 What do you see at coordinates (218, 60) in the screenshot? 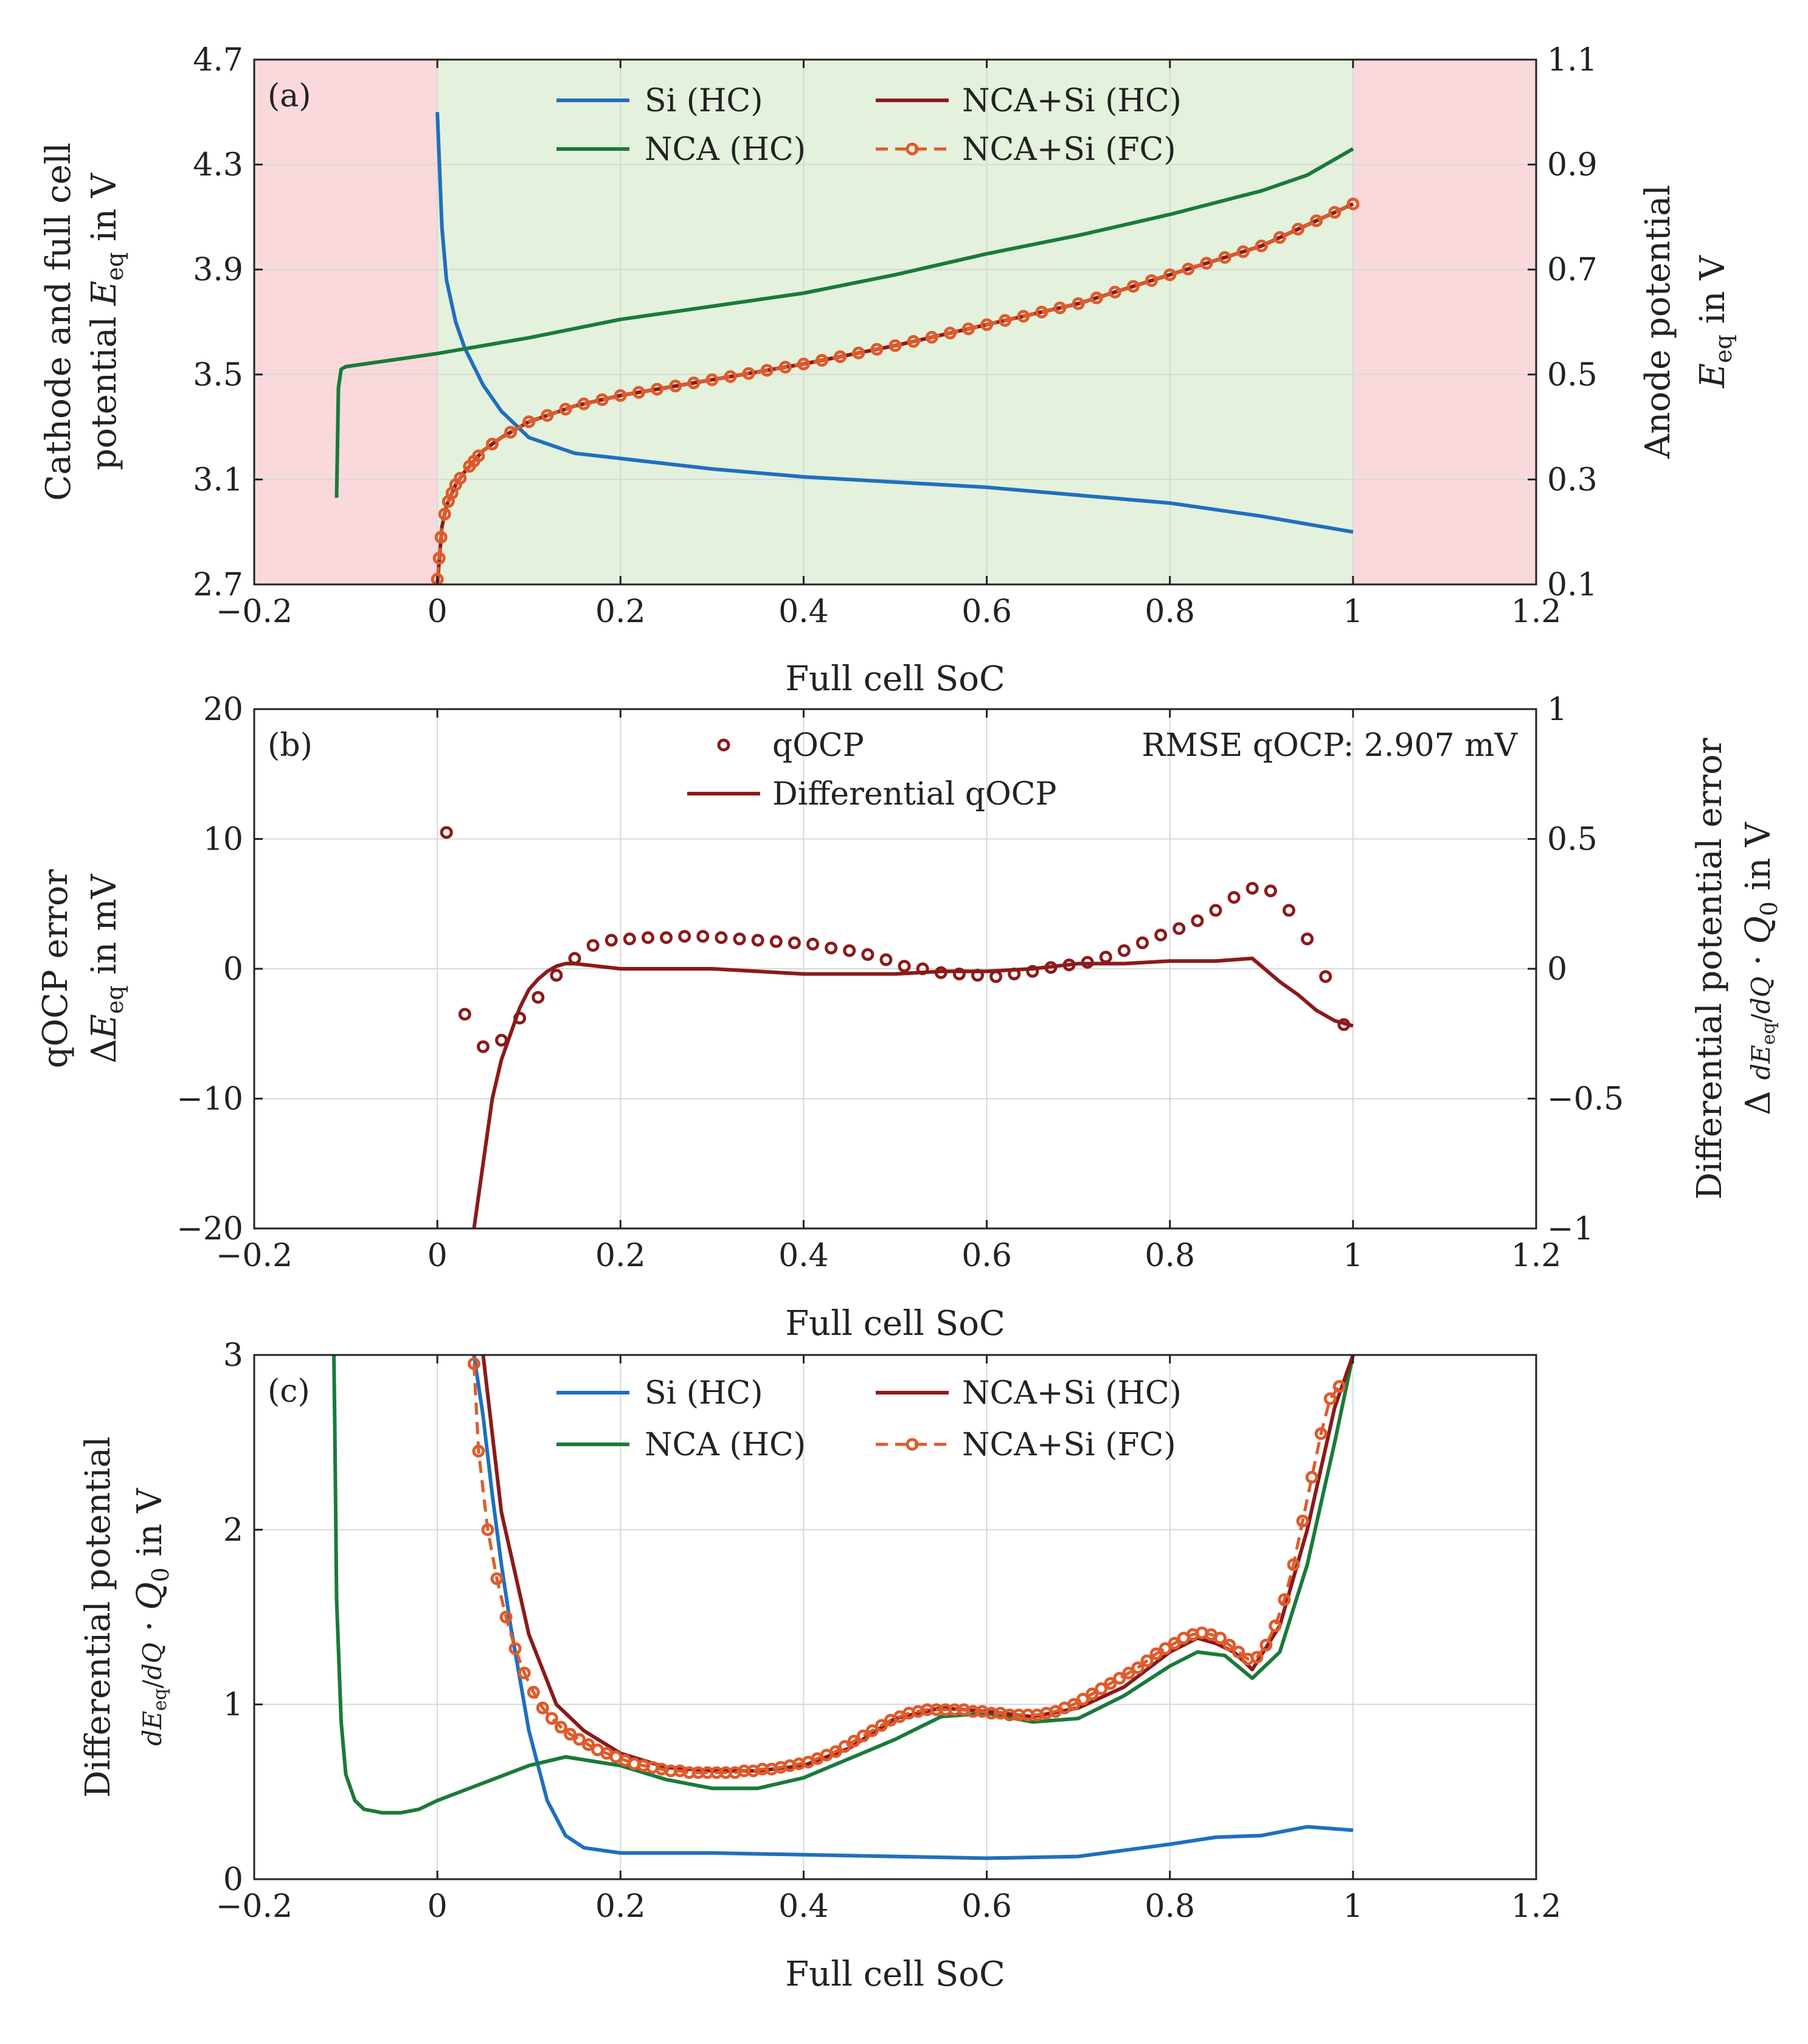
I see `panel-a-ytick-label: 4.7` at bounding box center [218, 60].